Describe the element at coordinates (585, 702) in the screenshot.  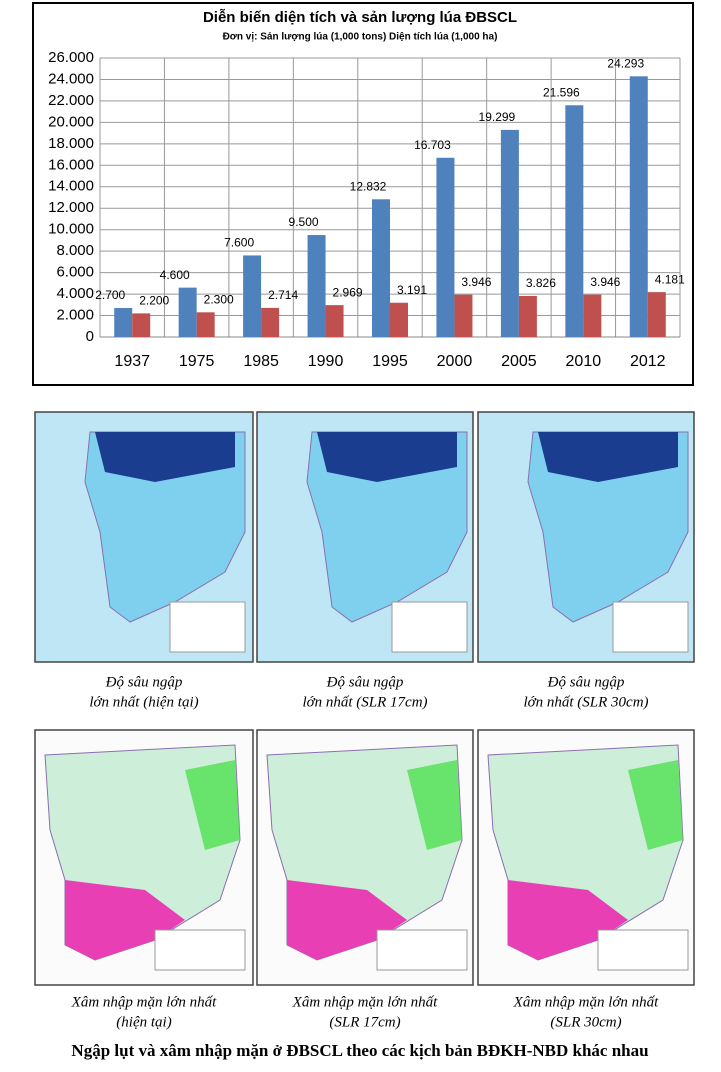
I see `map-caption: lớn nhất (SLR 30cm)` at that location.